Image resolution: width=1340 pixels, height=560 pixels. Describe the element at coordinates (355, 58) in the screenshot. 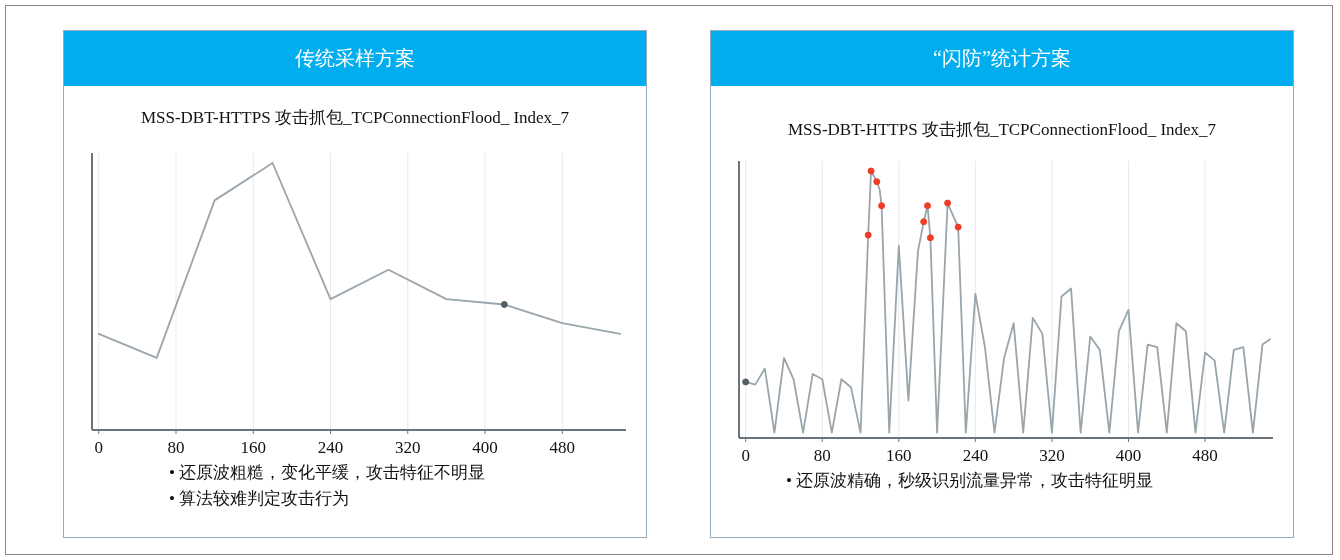

I see `chart-title: 传统采样方案` at that location.